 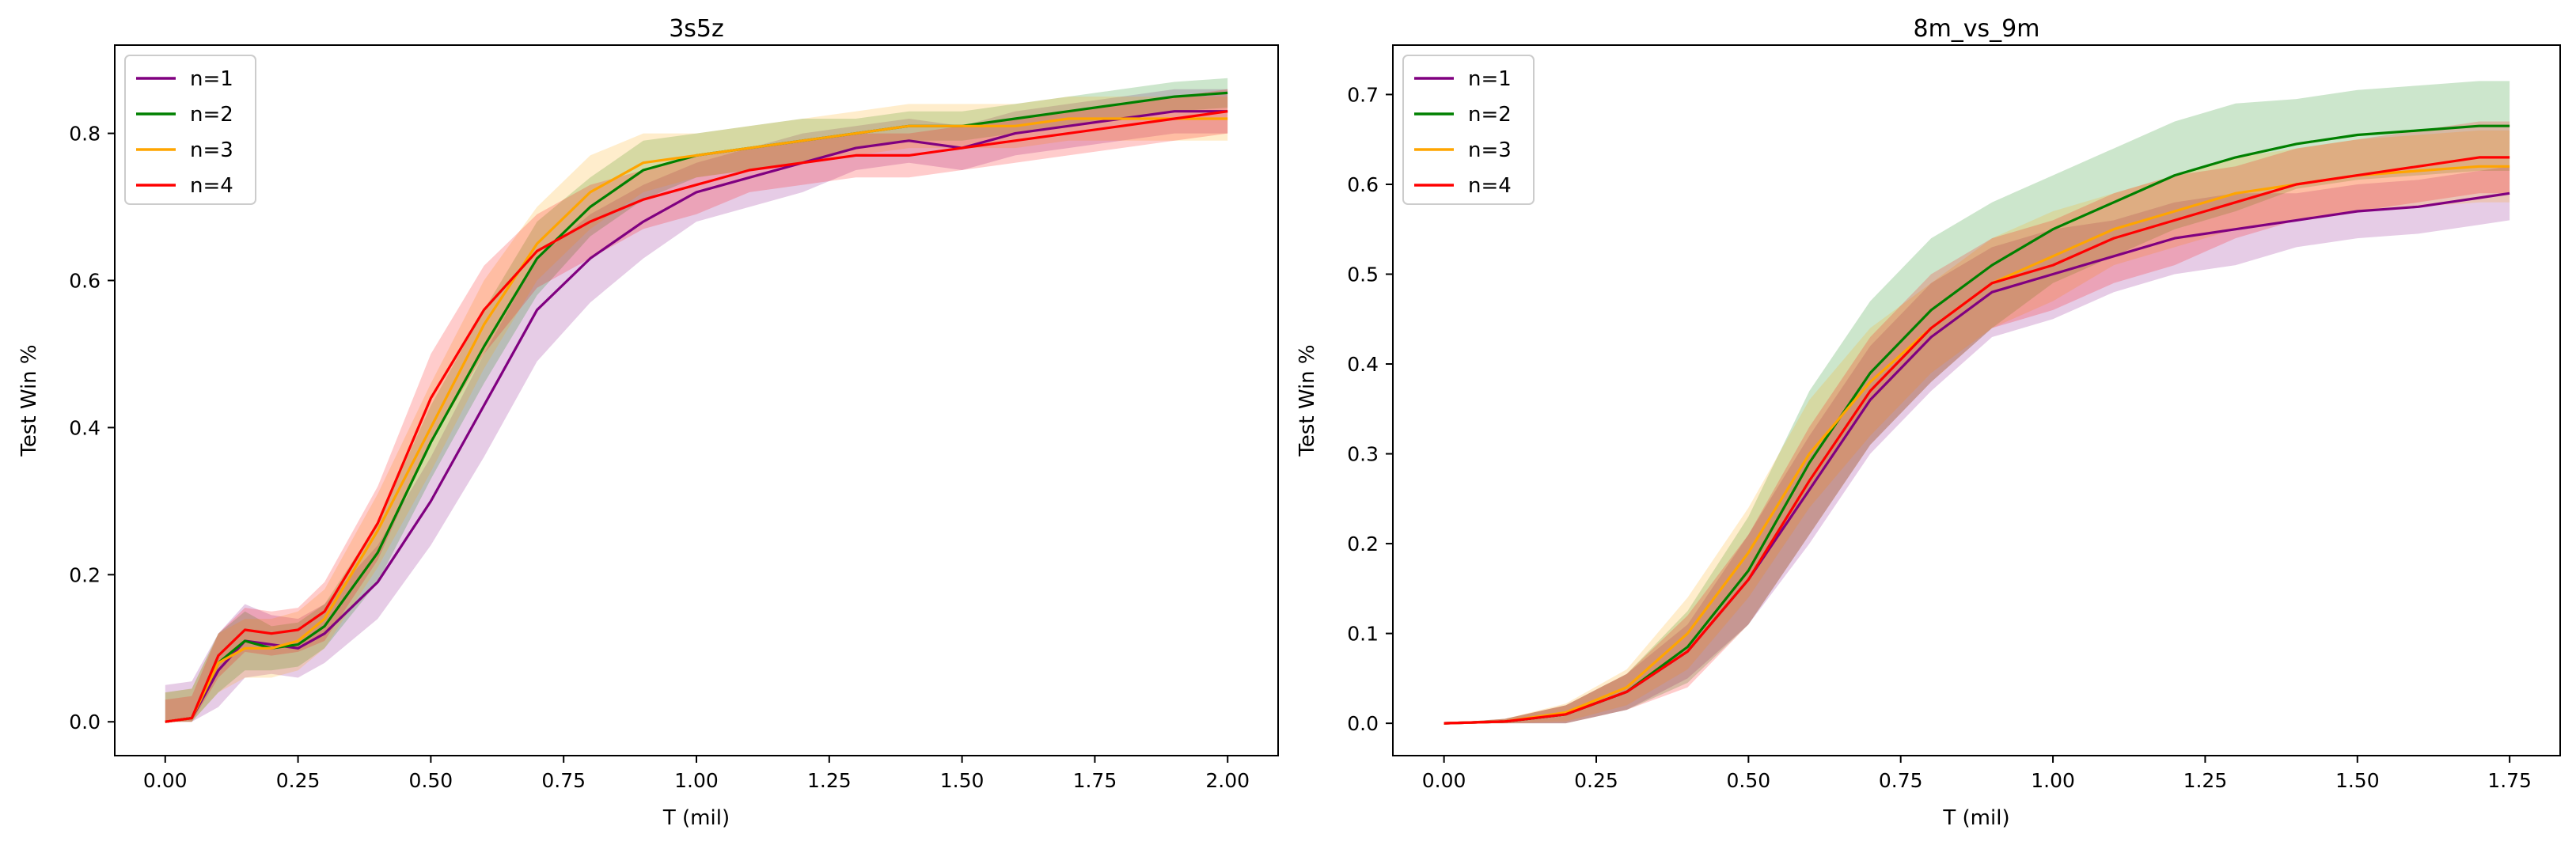 What do you see at coordinates (1370, 409) in the screenshot?
I see `y-axis-ticks: 0.0 0.1 0.2 0.3 0.4 0.5 0.6 0.7` at bounding box center [1370, 409].